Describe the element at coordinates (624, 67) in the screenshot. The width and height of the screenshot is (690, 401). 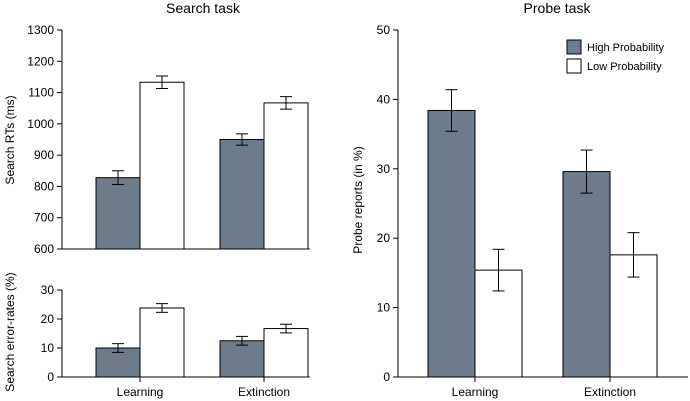
I see `legend-label-low: Low Probability` at that location.